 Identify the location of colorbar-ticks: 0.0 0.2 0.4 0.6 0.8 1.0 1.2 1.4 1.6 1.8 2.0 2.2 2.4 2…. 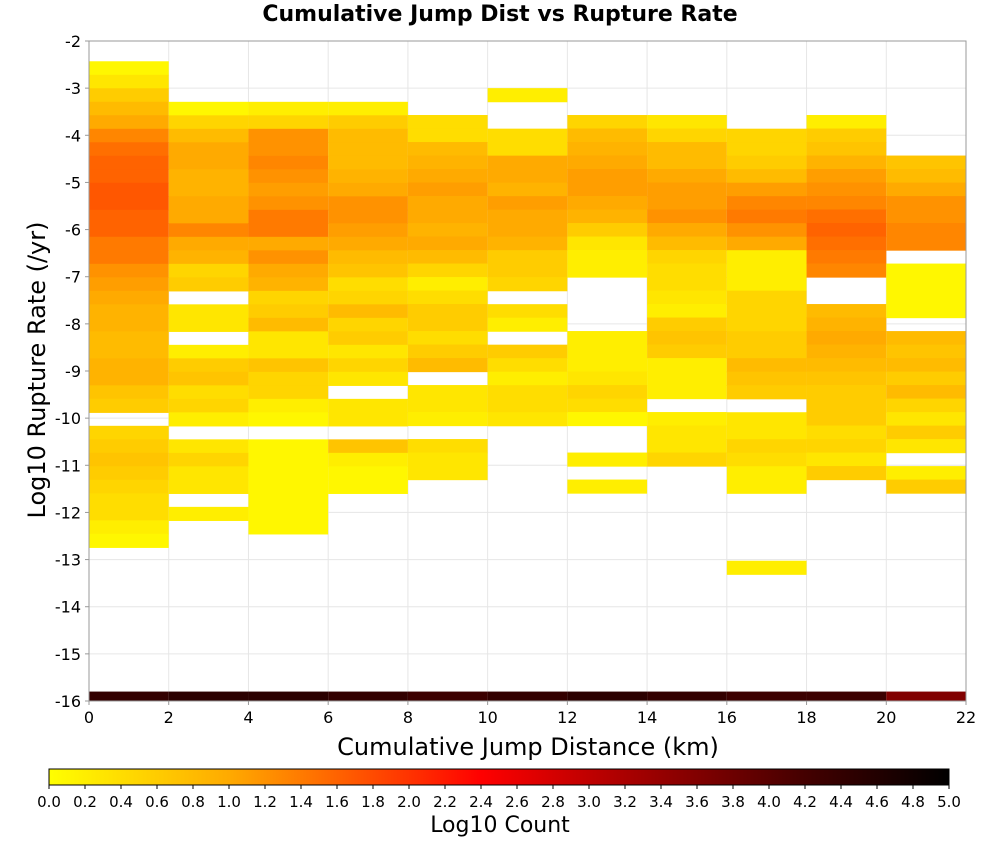
(499, 798).